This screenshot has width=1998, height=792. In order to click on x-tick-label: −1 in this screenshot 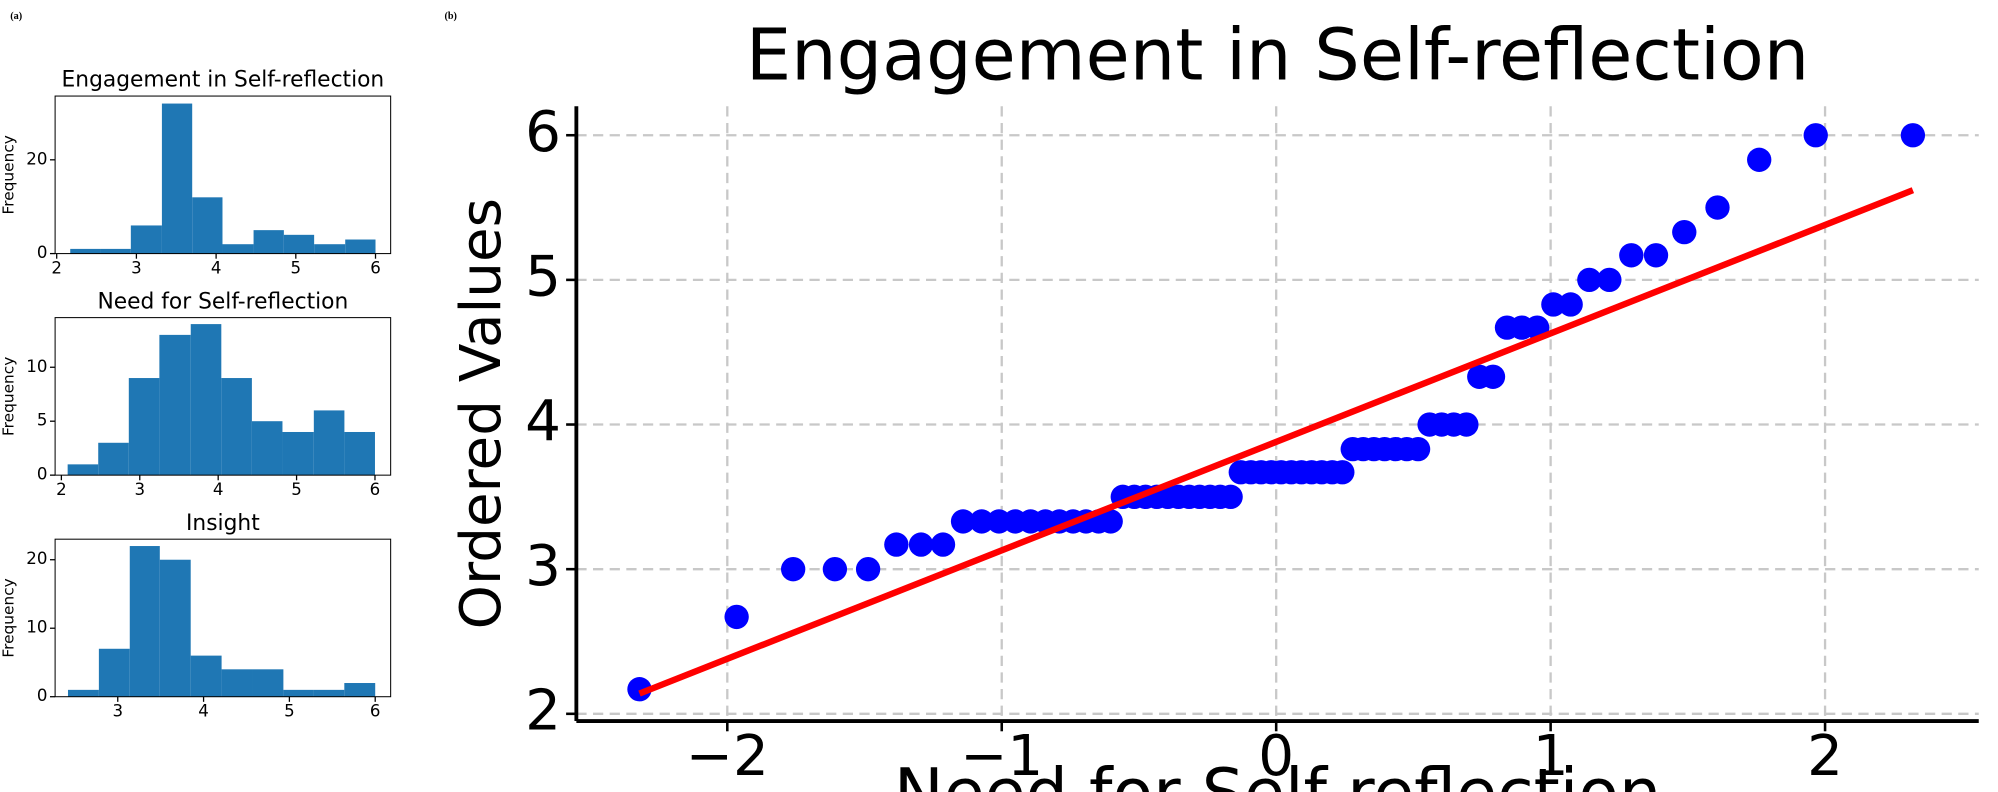, I will do `click(1001, 756)`.